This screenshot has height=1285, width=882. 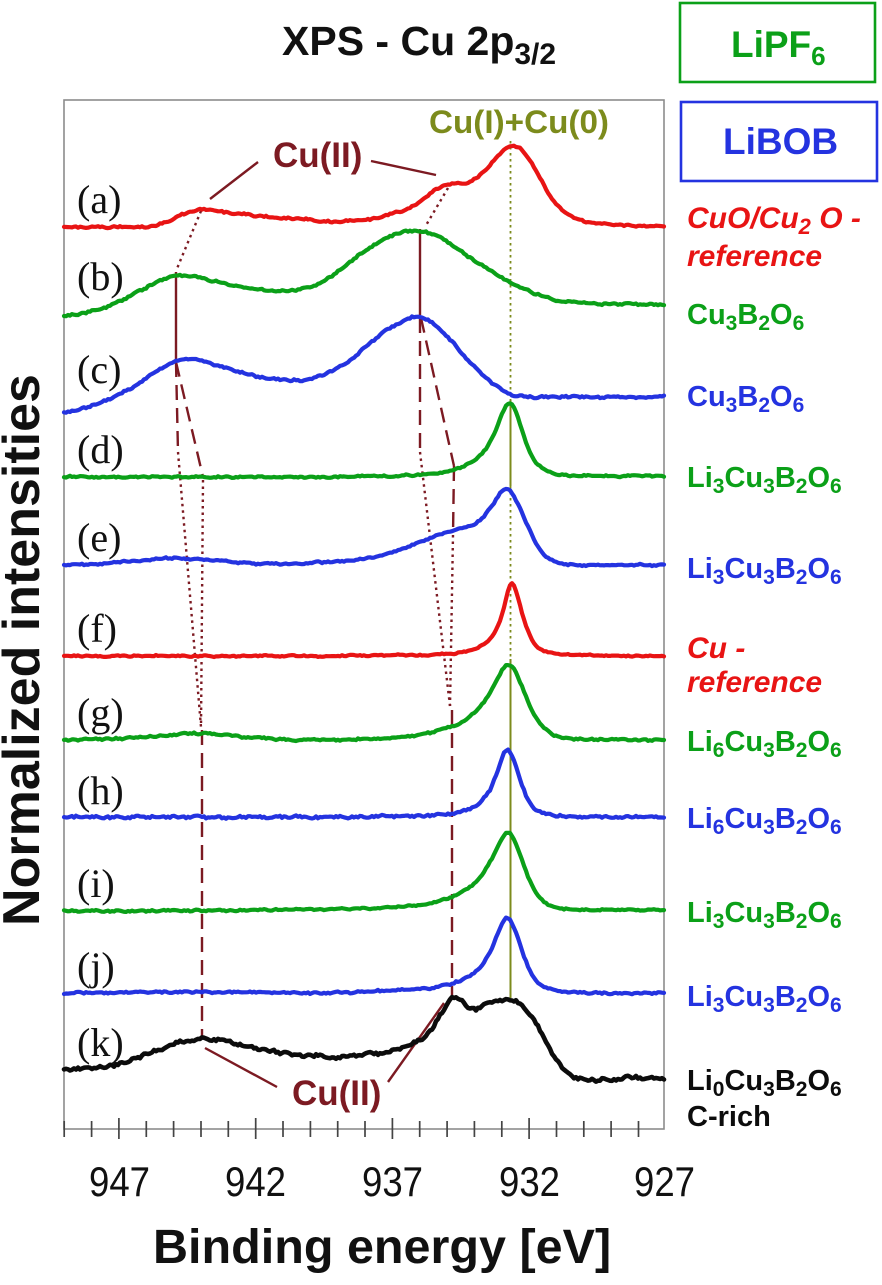 What do you see at coordinates (778, 47) in the screenshot?
I see `svg-text: LiPF6` at bounding box center [778, 47].